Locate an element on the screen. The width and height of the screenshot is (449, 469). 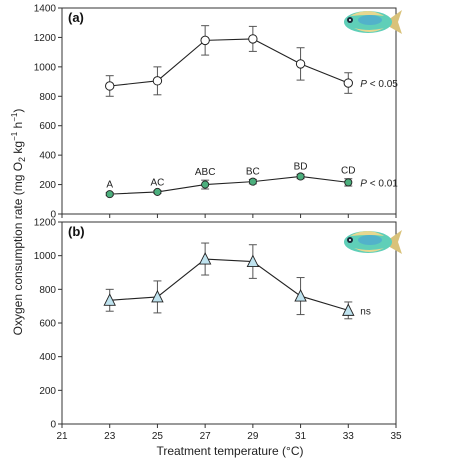
x-tick-label: 25 is located at coordinates (158, 436).